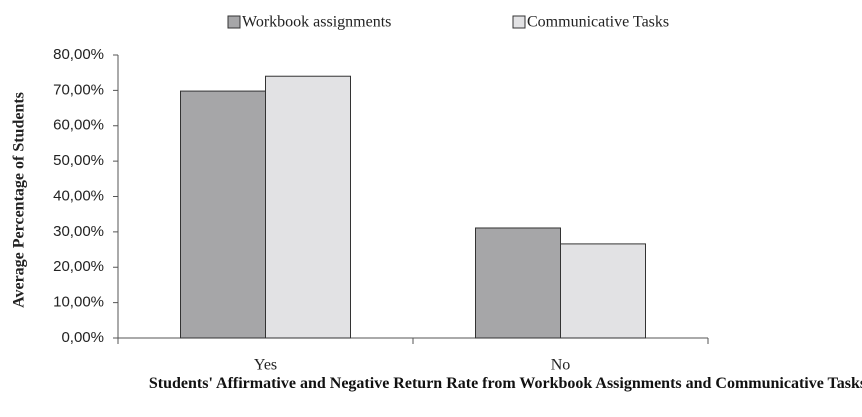  Describe the element at coordinates (78, 195) in the screenshot. I see `y-tick-label: 40,00%` at that location.